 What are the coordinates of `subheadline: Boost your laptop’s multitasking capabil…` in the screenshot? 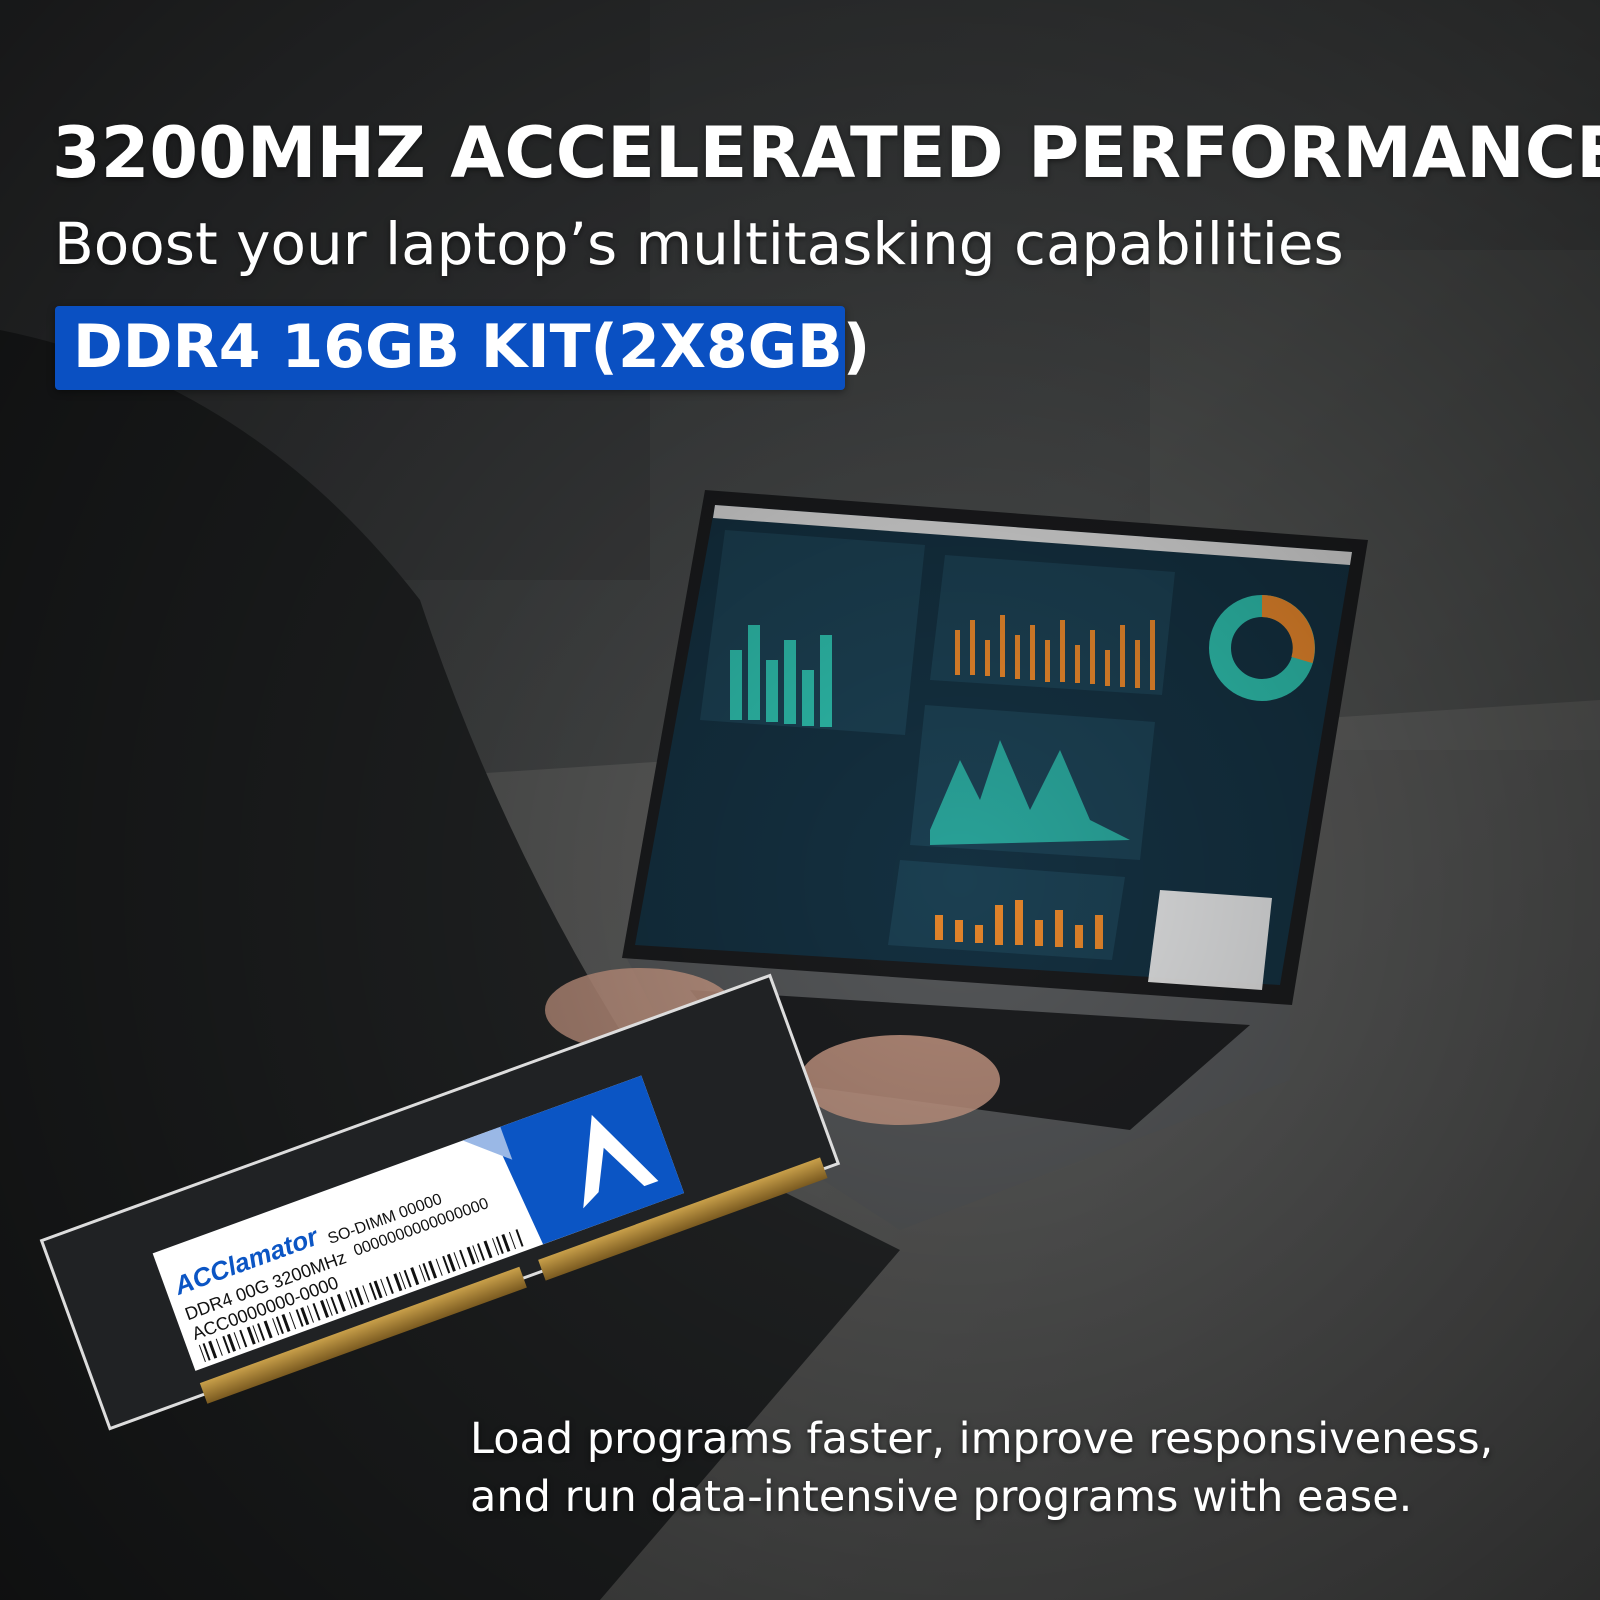 It's located at (699, 244).